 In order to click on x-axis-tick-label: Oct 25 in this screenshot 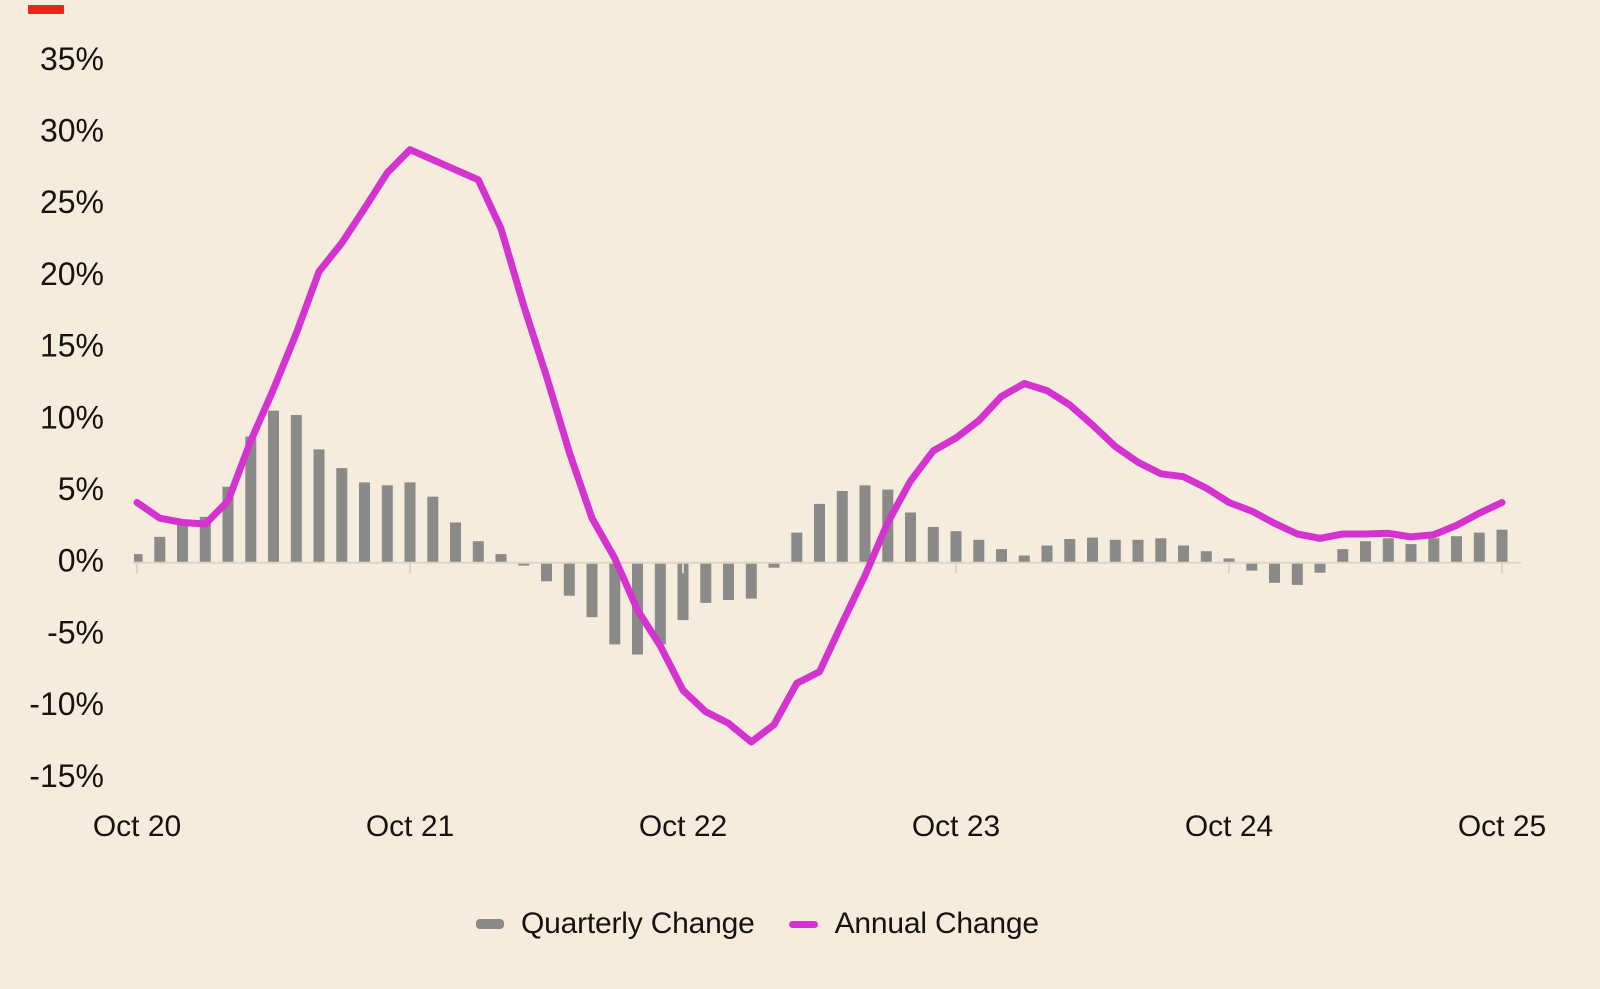, I will do `click(1502, 826)`.